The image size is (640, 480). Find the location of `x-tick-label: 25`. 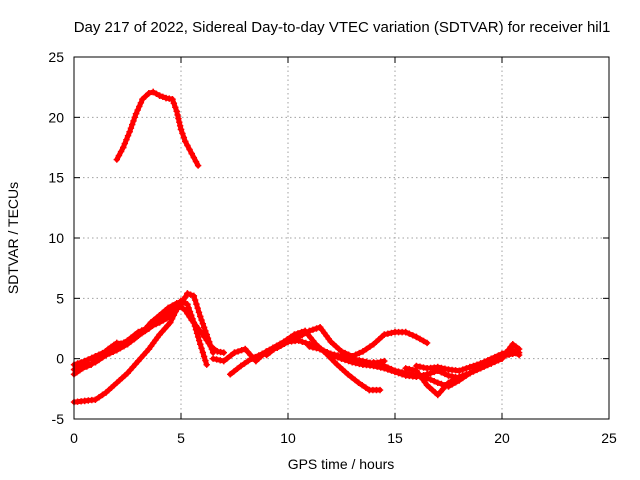

x-tick-label: 25 is located at coordinates (609, 438).